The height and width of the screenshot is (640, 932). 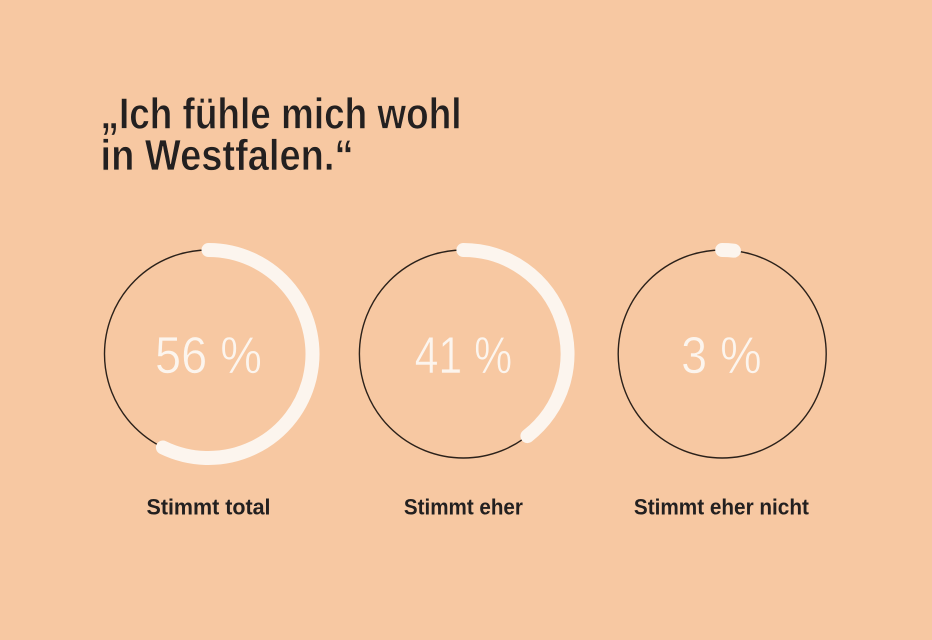 I want to click on svg-text: Stimmt total, so click(x=209, y=507).